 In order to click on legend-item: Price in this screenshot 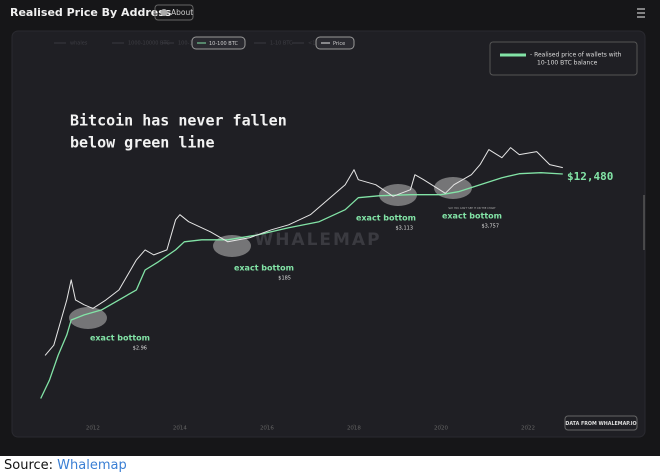, I will do `click(339, 44)`.